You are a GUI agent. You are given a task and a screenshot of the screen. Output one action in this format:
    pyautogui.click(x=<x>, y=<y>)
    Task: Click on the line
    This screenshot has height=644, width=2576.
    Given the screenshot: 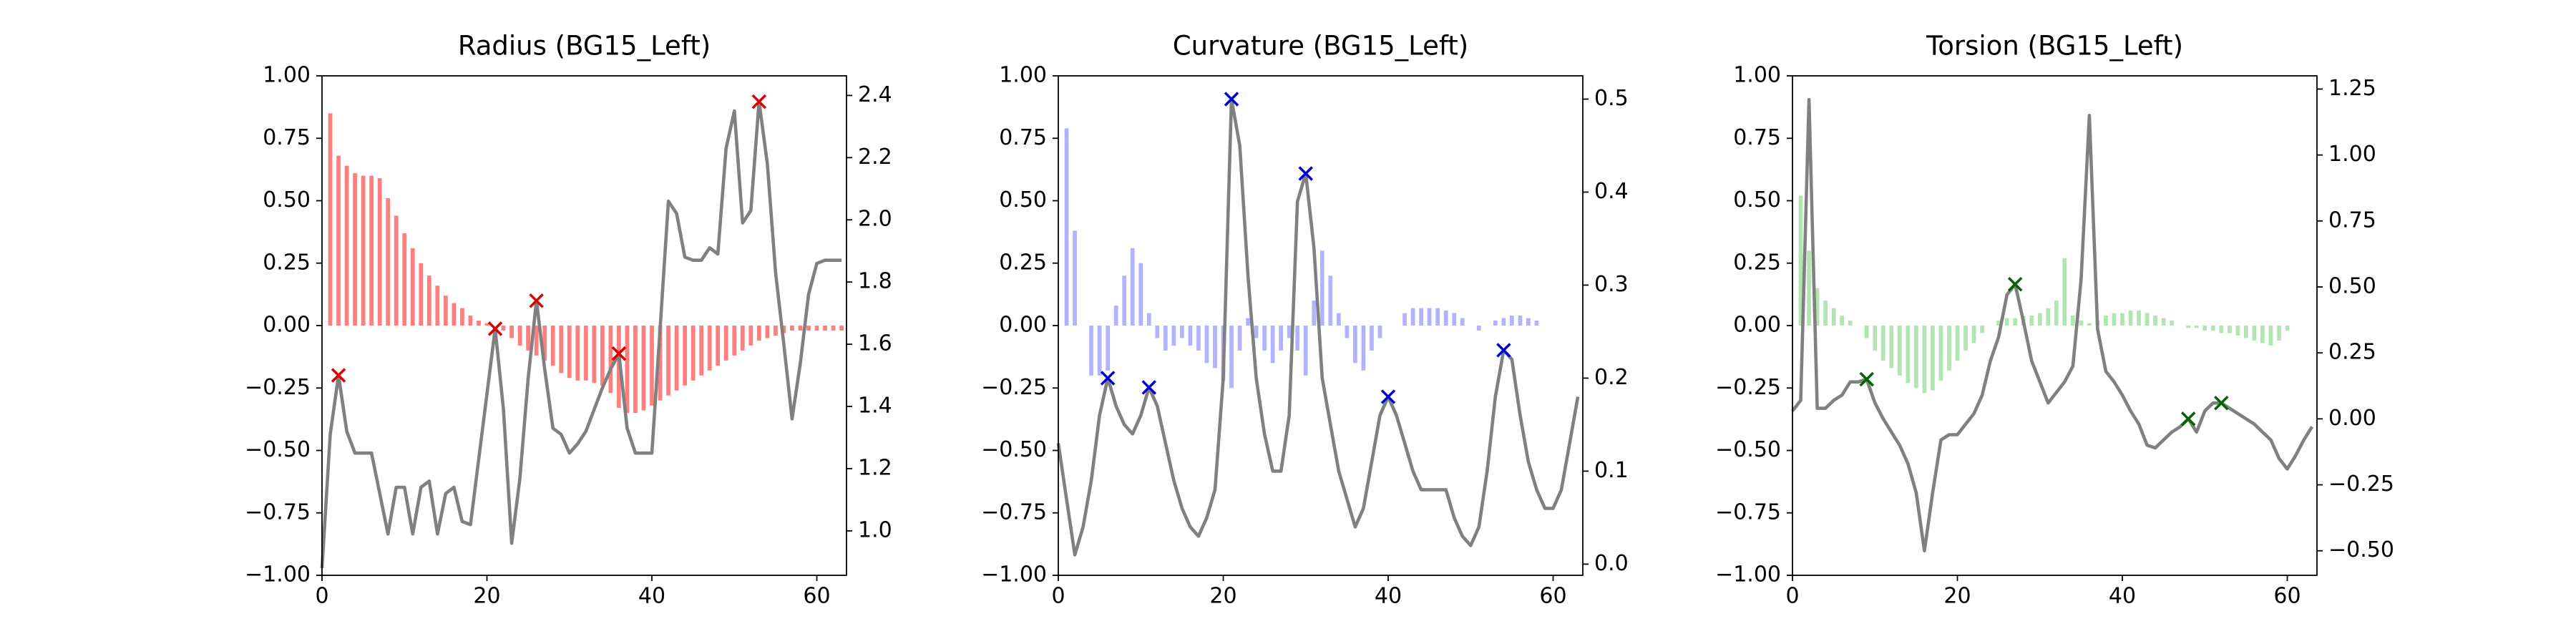 What is the action you would take?
    pyautogui.click(x=1318, y=327)
    